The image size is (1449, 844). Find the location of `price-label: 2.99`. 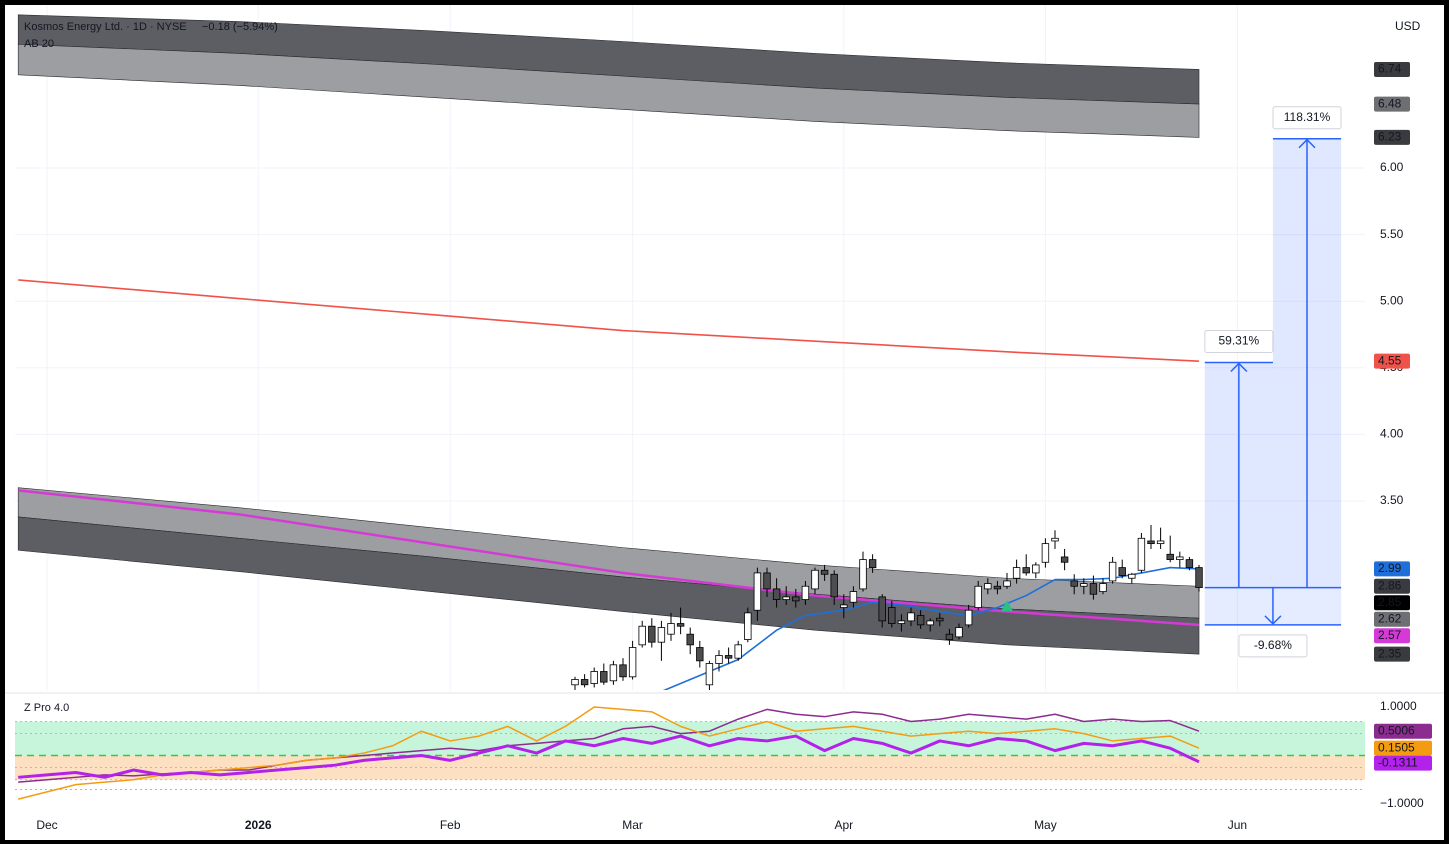

price-label: 2.99 is located at coordinates (1390, 568).